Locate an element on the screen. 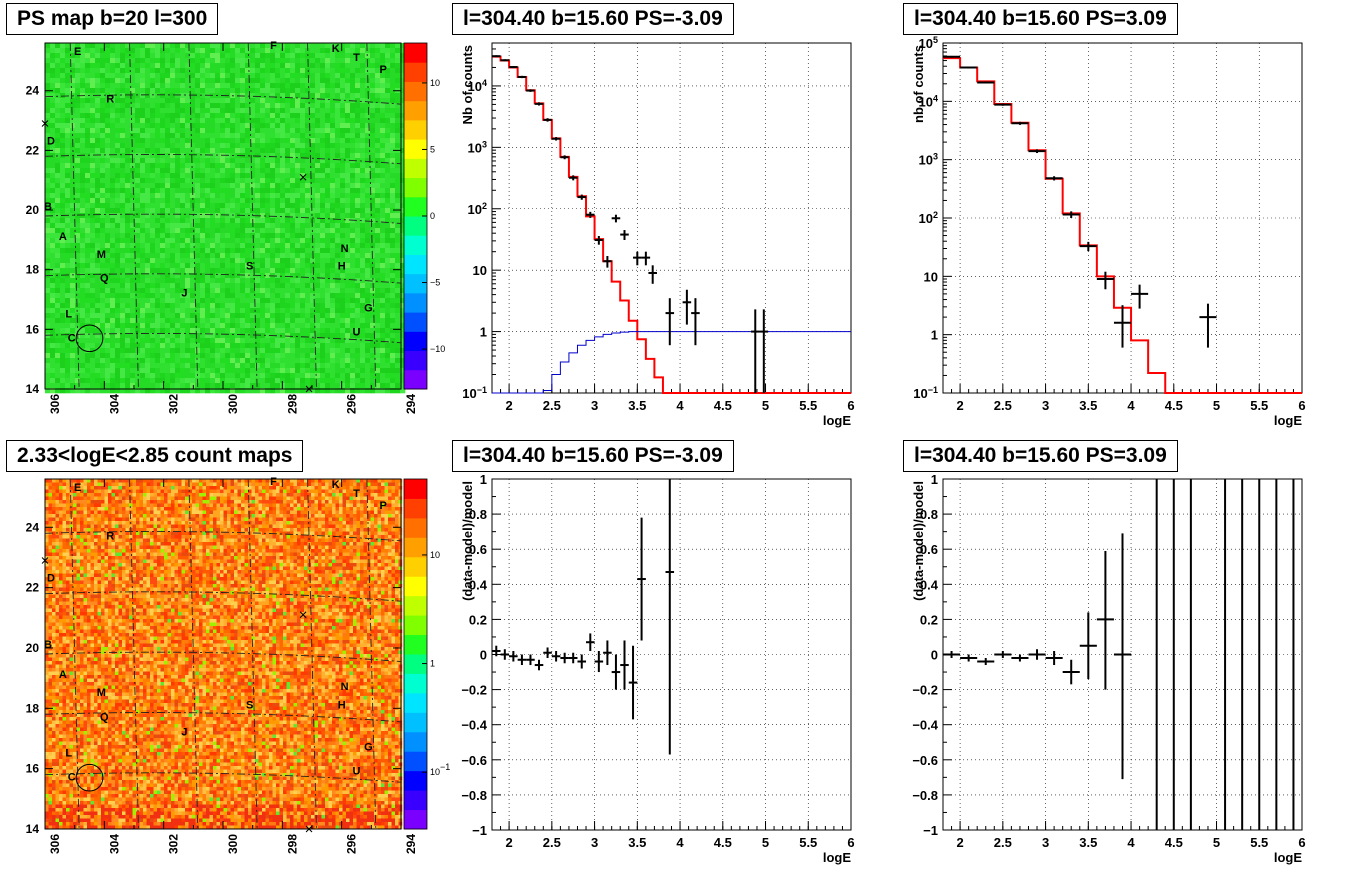 This screenshot has height=875, width=1348. res2-ytick-label: −0.2 is located at coordinates (925, 690).